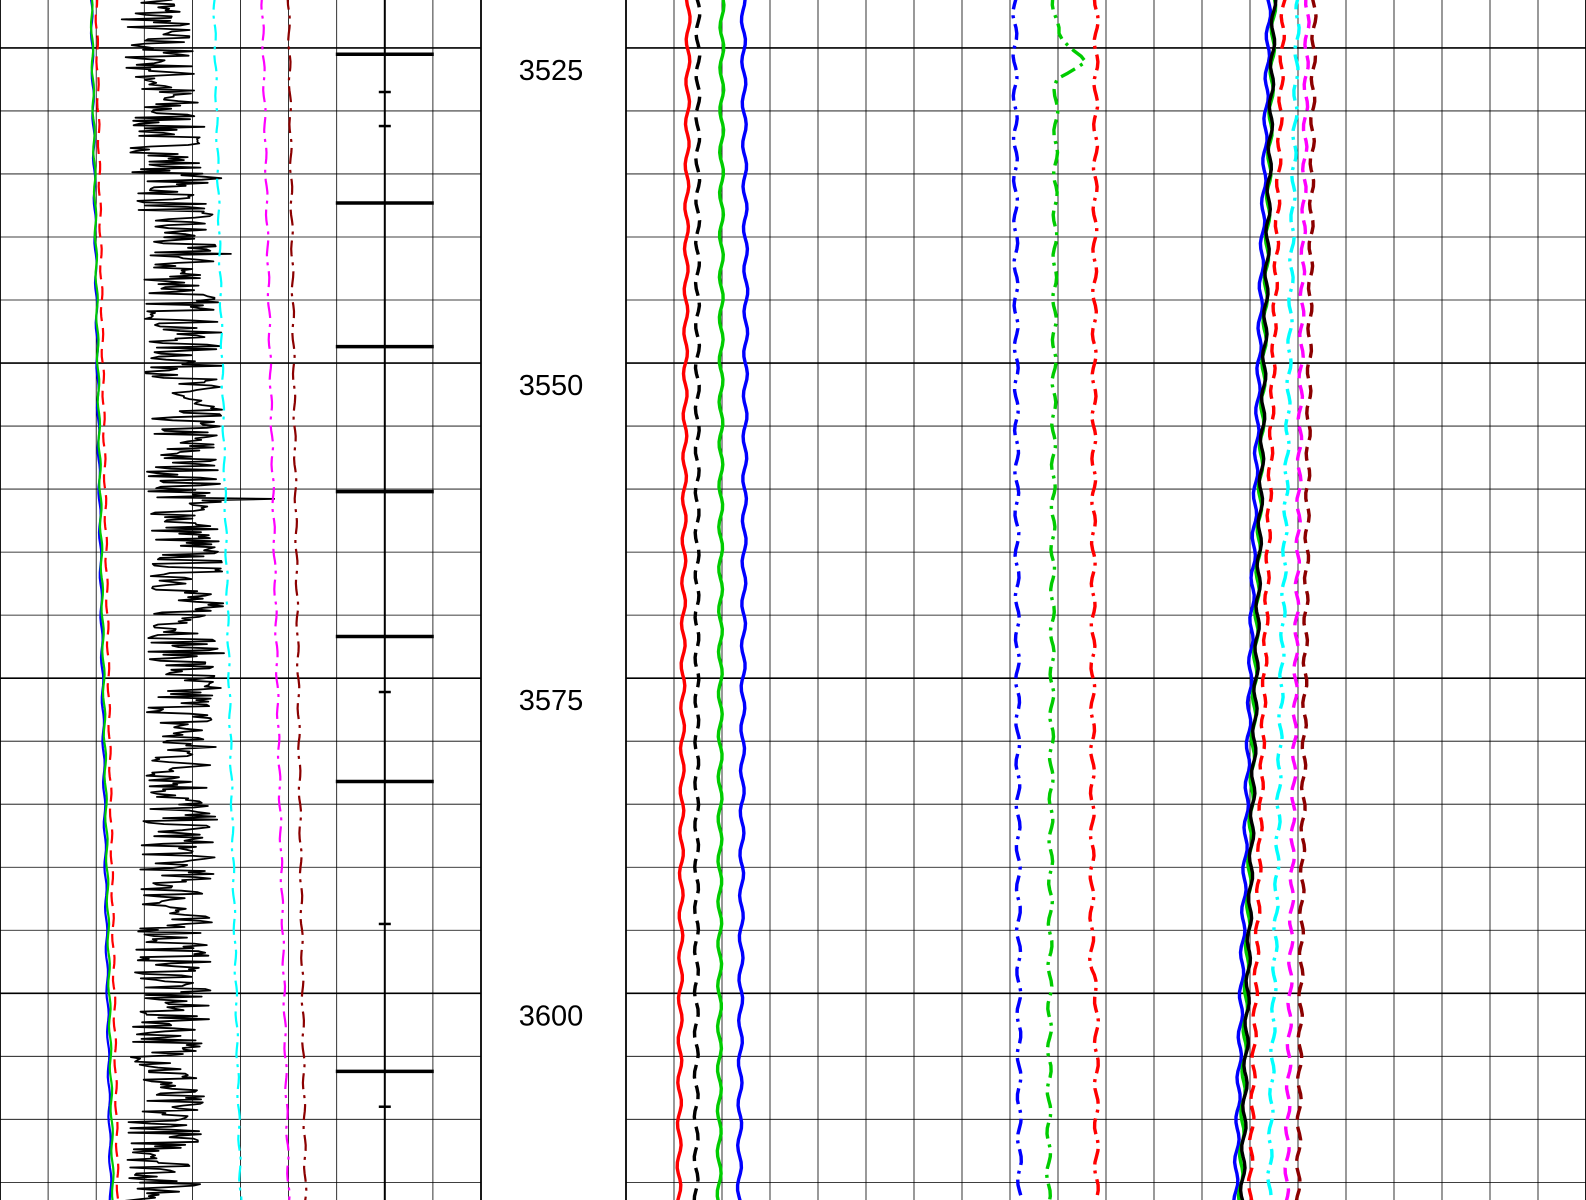  I want to click on track-1-curves, so click(198, 600).